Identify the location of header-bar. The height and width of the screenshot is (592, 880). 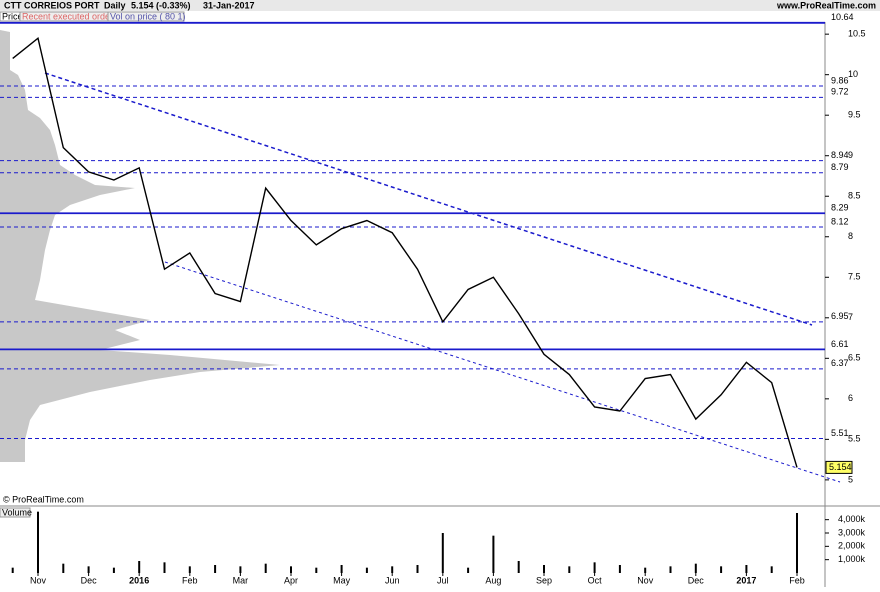
(440, 5).